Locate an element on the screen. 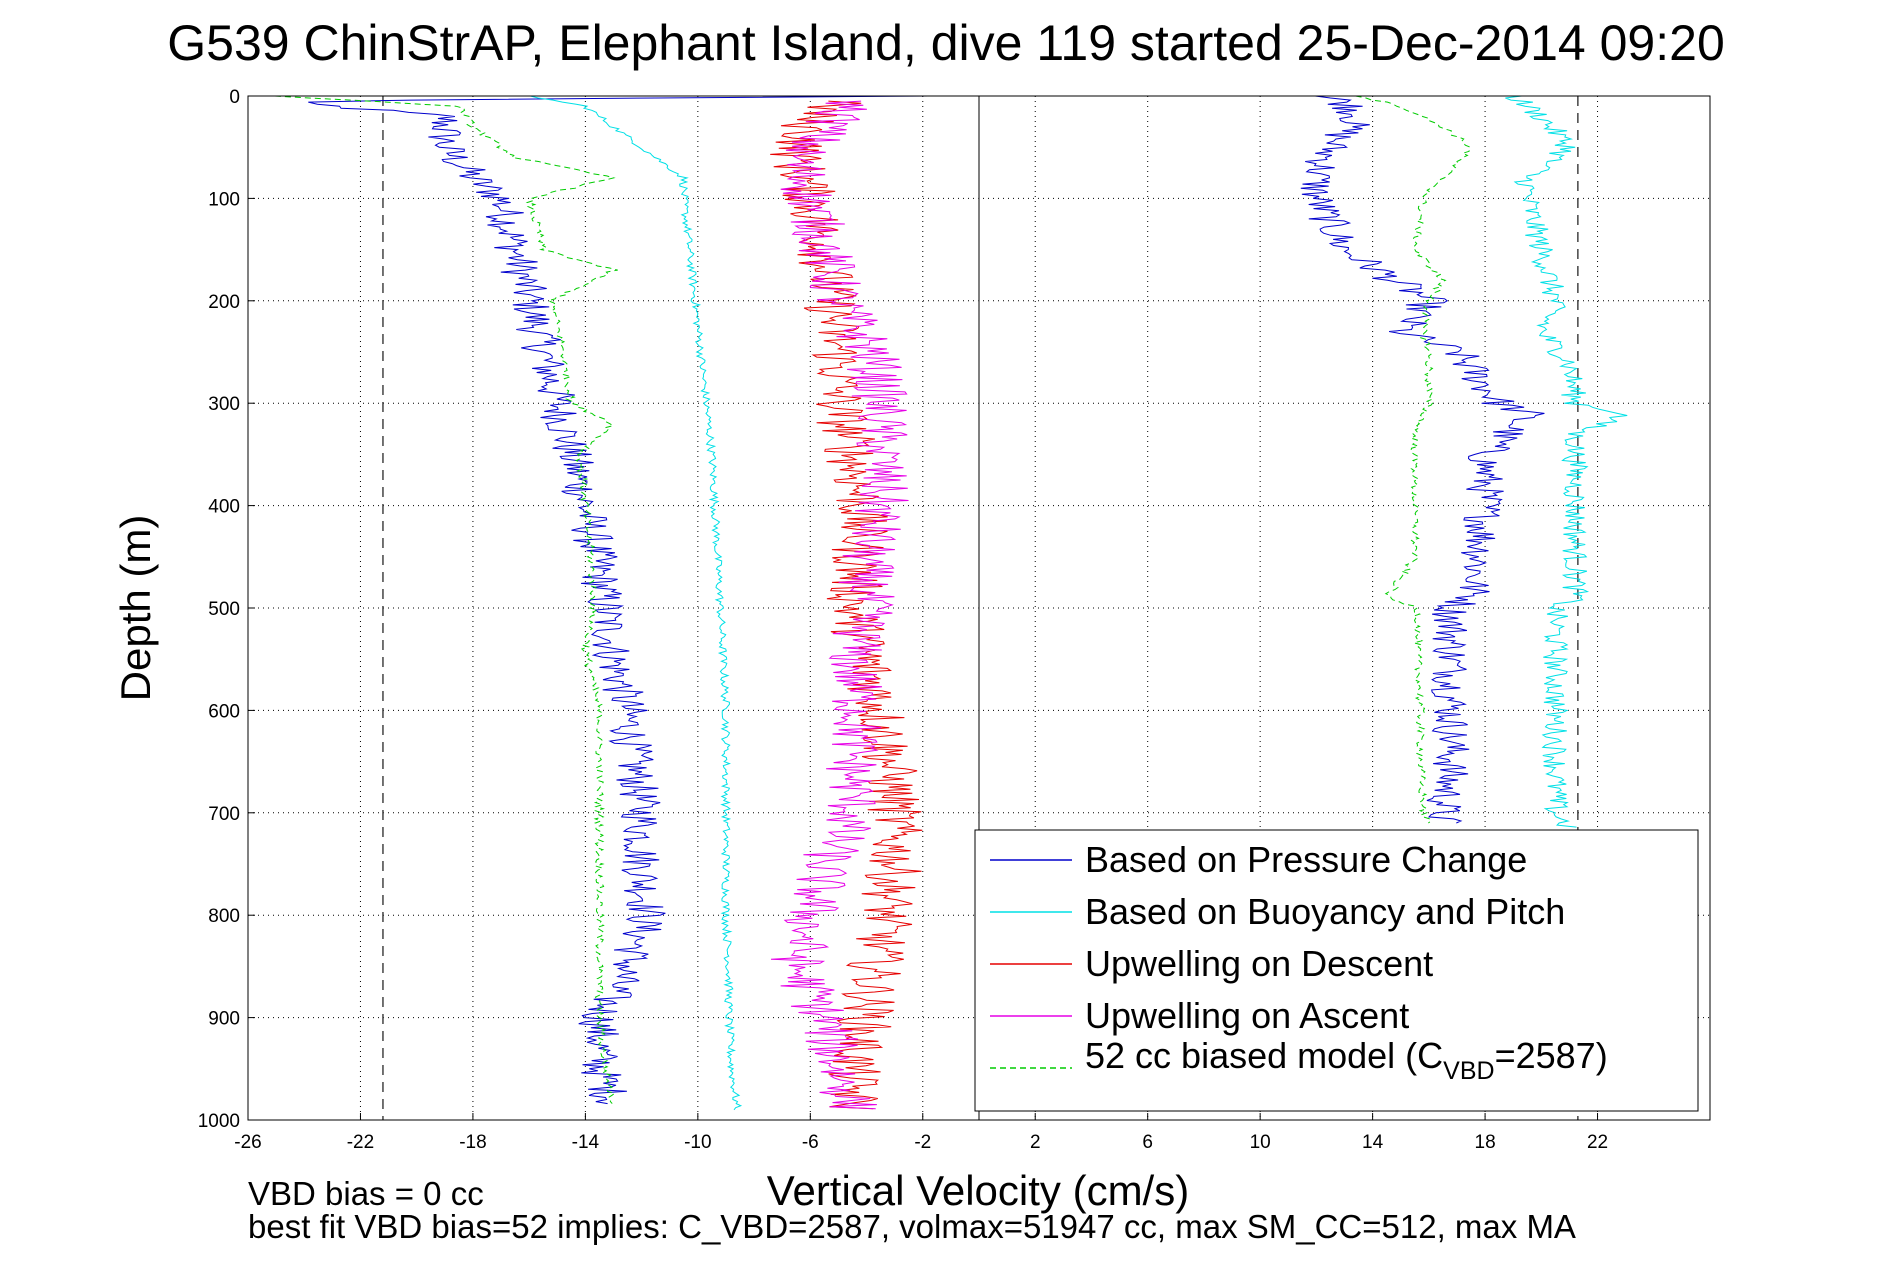 The image size is (1891, 1262). x-tick-label: 2 is located at coordinates (1035, 1142).